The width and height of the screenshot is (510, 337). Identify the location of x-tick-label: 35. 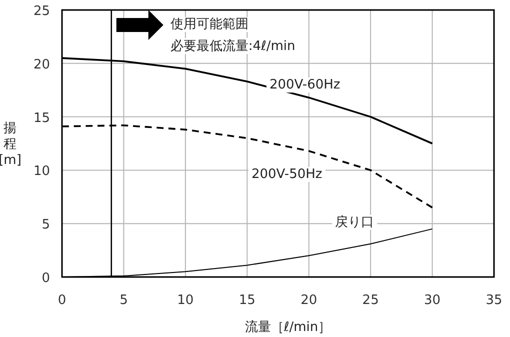
(494, 300).